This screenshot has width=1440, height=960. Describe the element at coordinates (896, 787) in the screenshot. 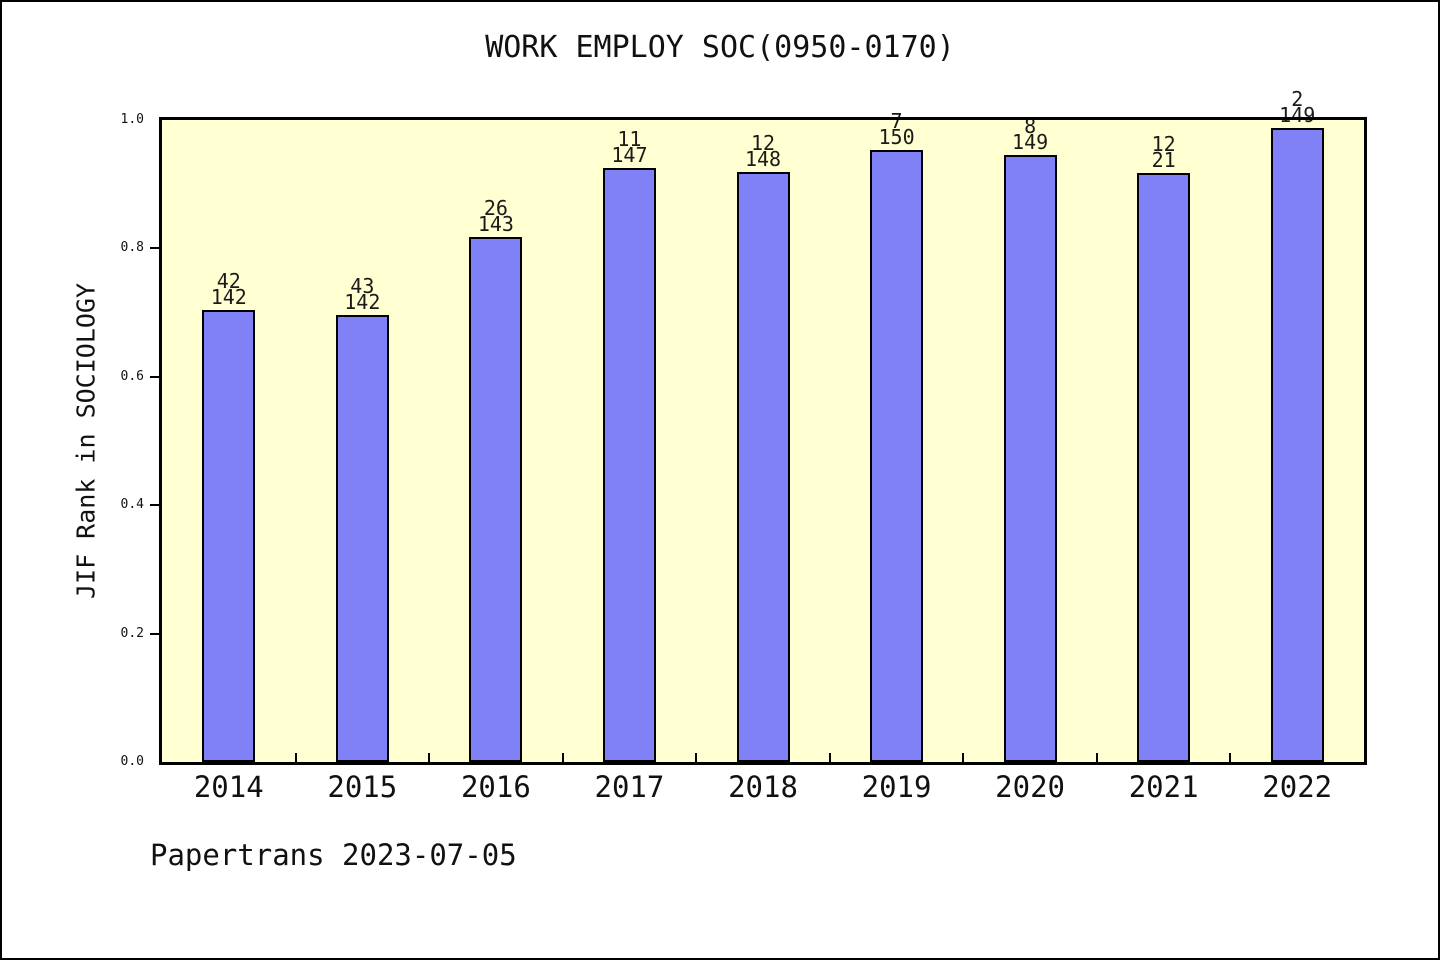

I see `x-axis-label: 2019` at that location.